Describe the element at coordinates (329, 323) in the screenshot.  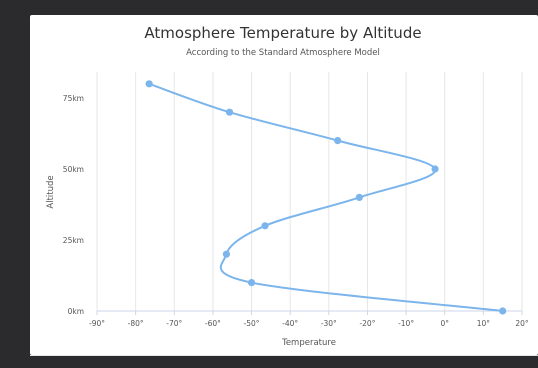
I see `x-tick-label: -30°` at that location.